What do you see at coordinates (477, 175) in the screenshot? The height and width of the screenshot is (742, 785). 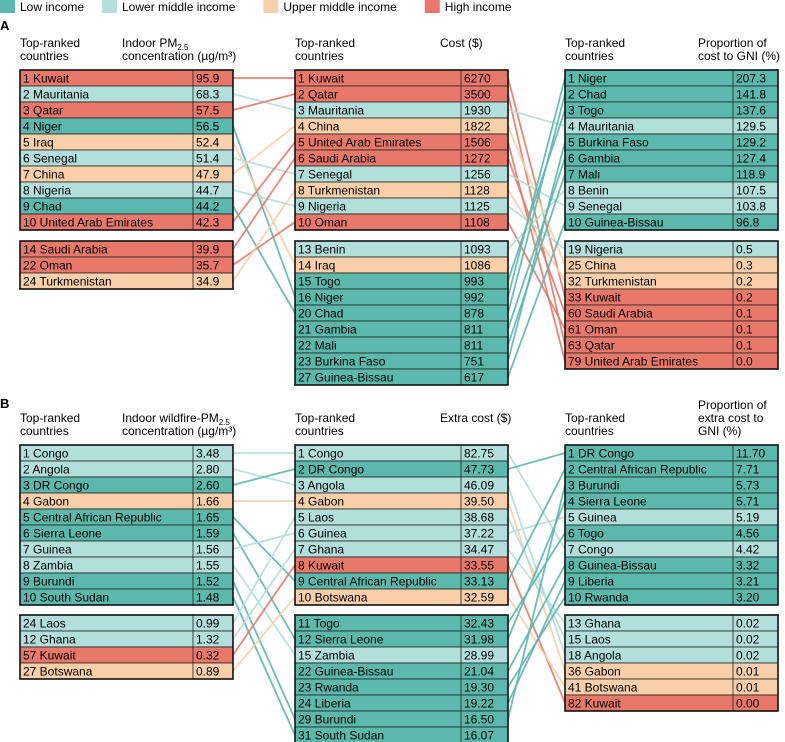 I see `value-label: 1256` at bounding box center [477, 175].